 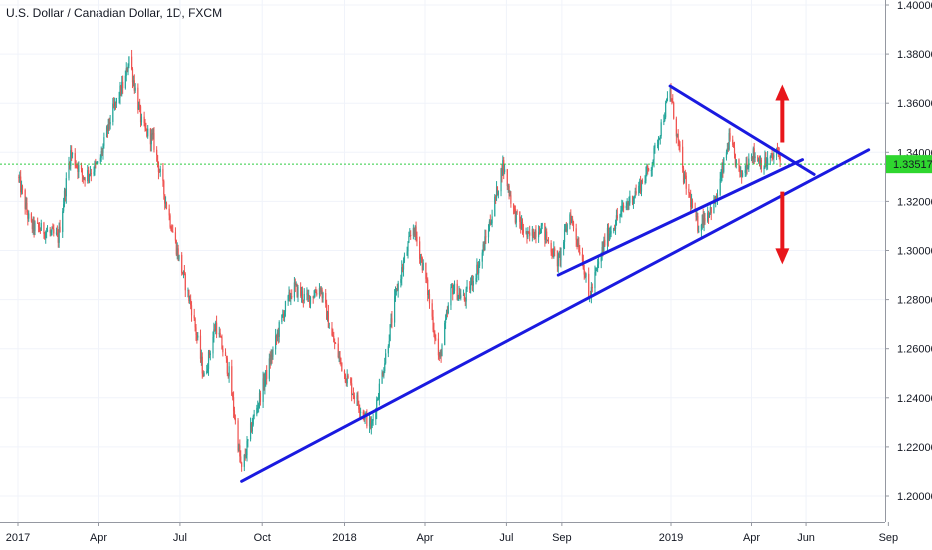 I want to click on y-tick-label: 1.32000, so click(x=914, y=202).